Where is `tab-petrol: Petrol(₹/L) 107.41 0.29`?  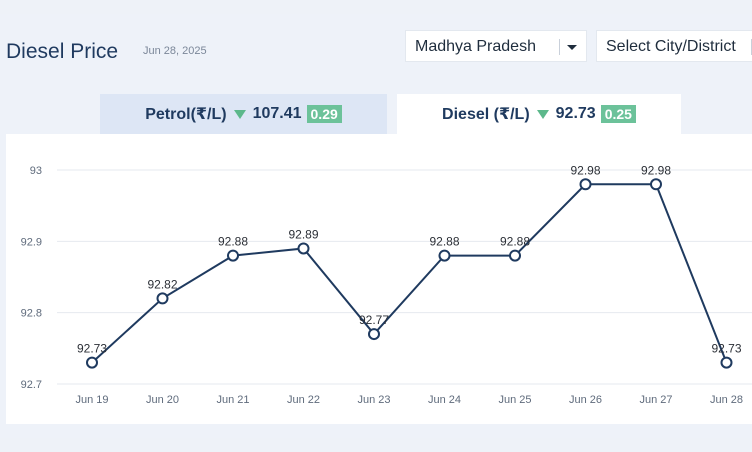
tab-petrol: Petrol(₹/L) 107.41 0.29 is located at coordinates (243, 114).